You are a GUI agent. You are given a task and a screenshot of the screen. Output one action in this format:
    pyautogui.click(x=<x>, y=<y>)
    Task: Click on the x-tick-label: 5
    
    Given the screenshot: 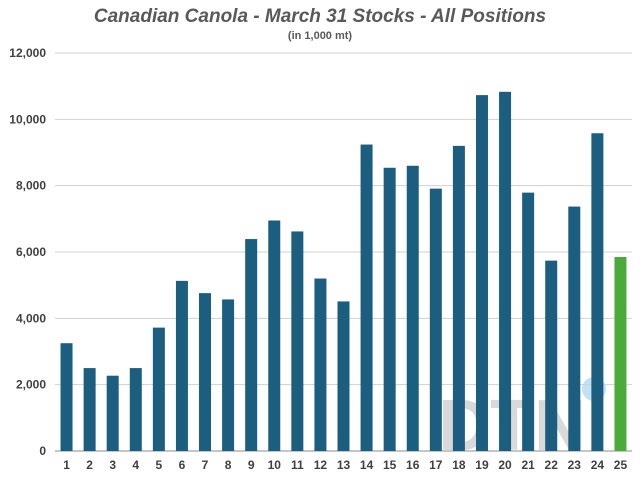 What is the action you would take?
    pyautogui.click(x=159, y=465)
    